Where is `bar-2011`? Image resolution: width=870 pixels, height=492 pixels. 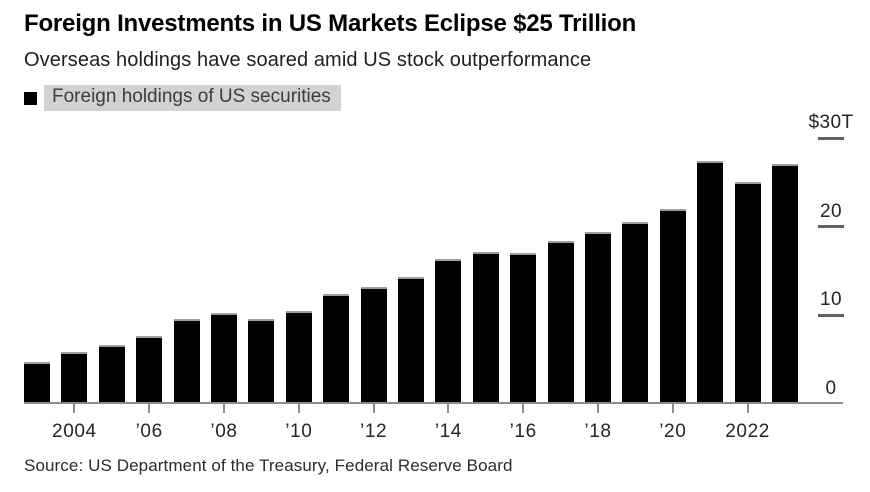 bar-2011 is located at coordinates (336, 348).